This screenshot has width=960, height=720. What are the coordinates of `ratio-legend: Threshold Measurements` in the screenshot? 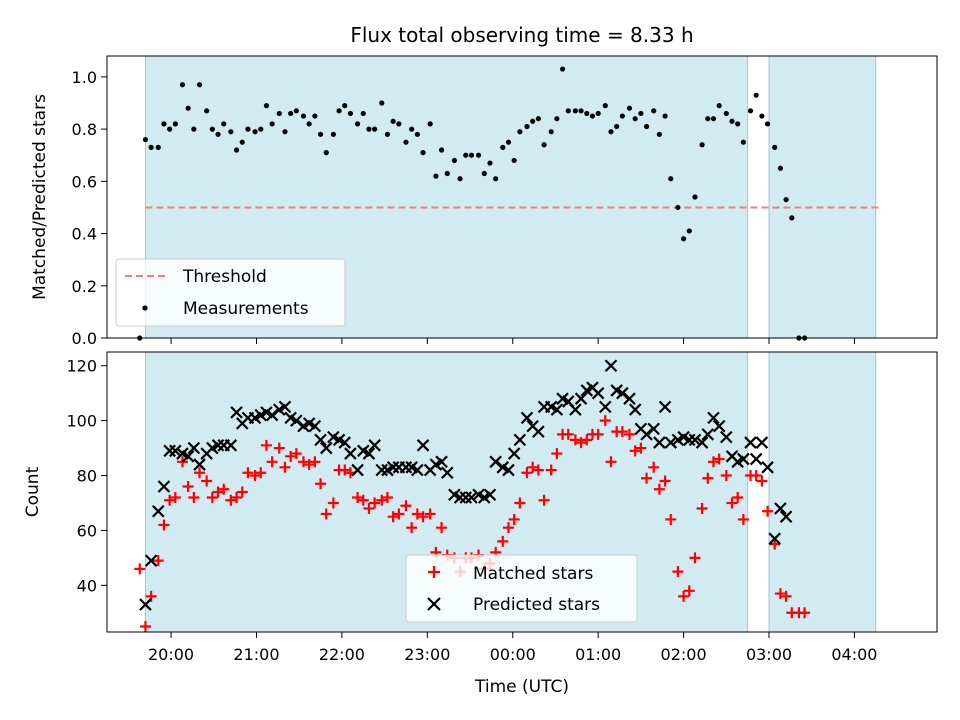 It's located at (230, 292).